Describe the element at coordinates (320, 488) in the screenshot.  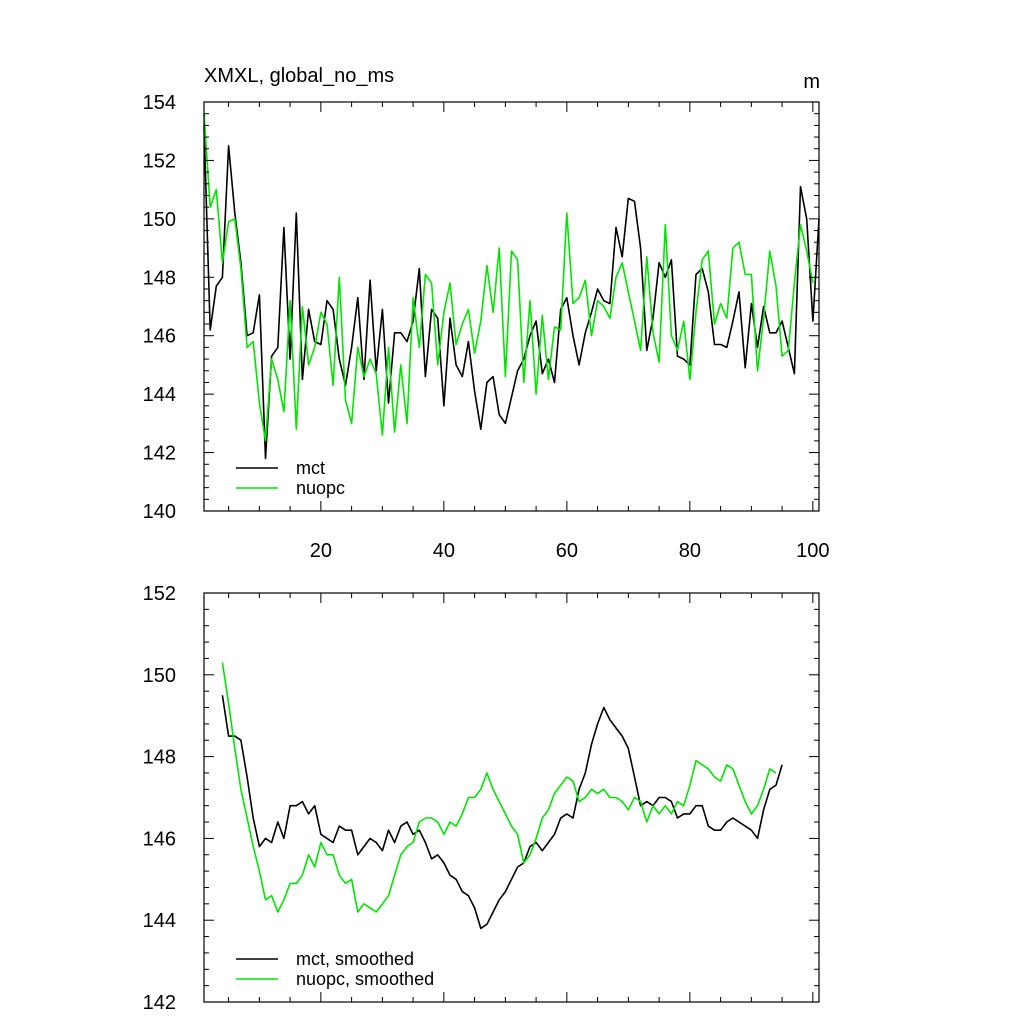
I see `legend-label: nuopc` at that location.